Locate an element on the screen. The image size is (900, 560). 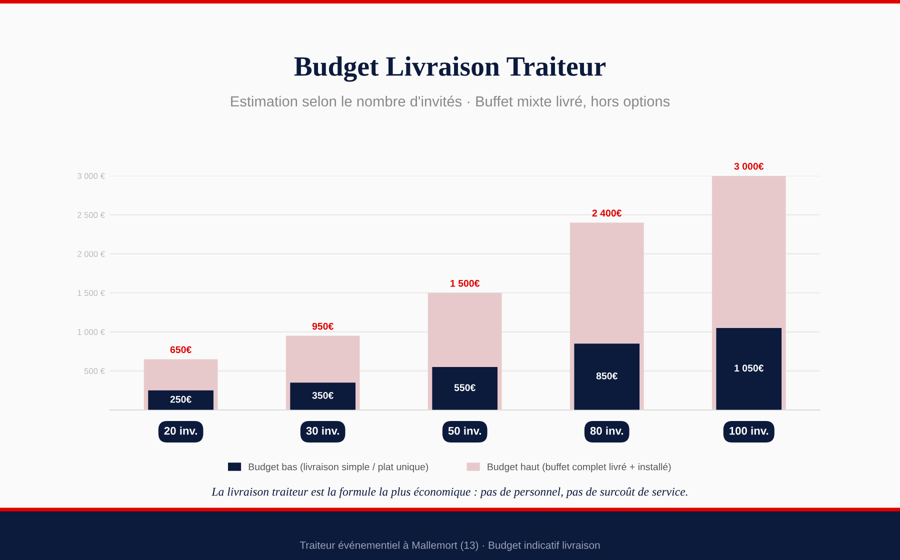
data-label: 850€ is located at coordinates (607, 376).